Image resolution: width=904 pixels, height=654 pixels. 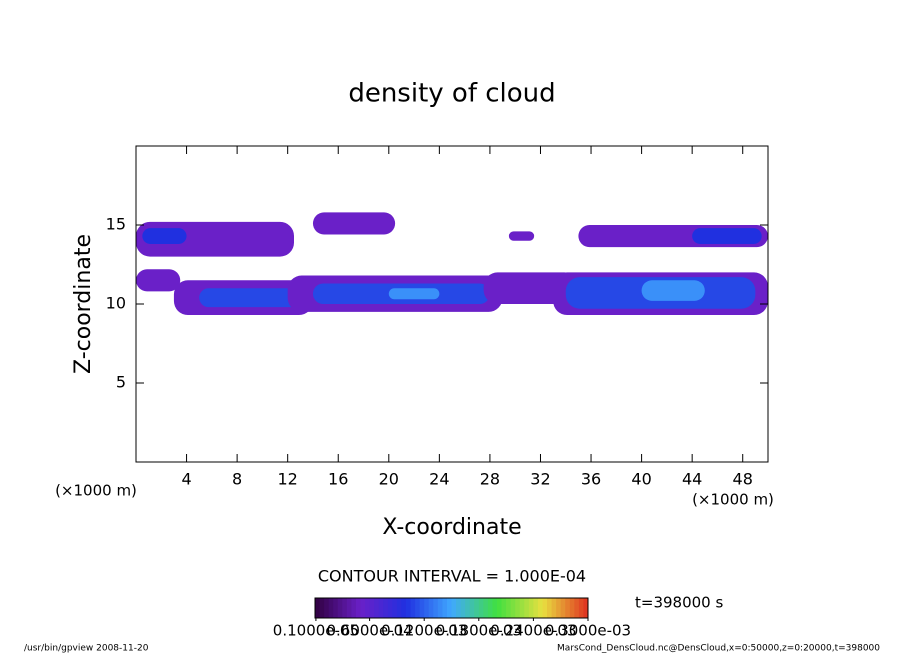 I want to click on colorbar-frame, so click(x=451, y=608).